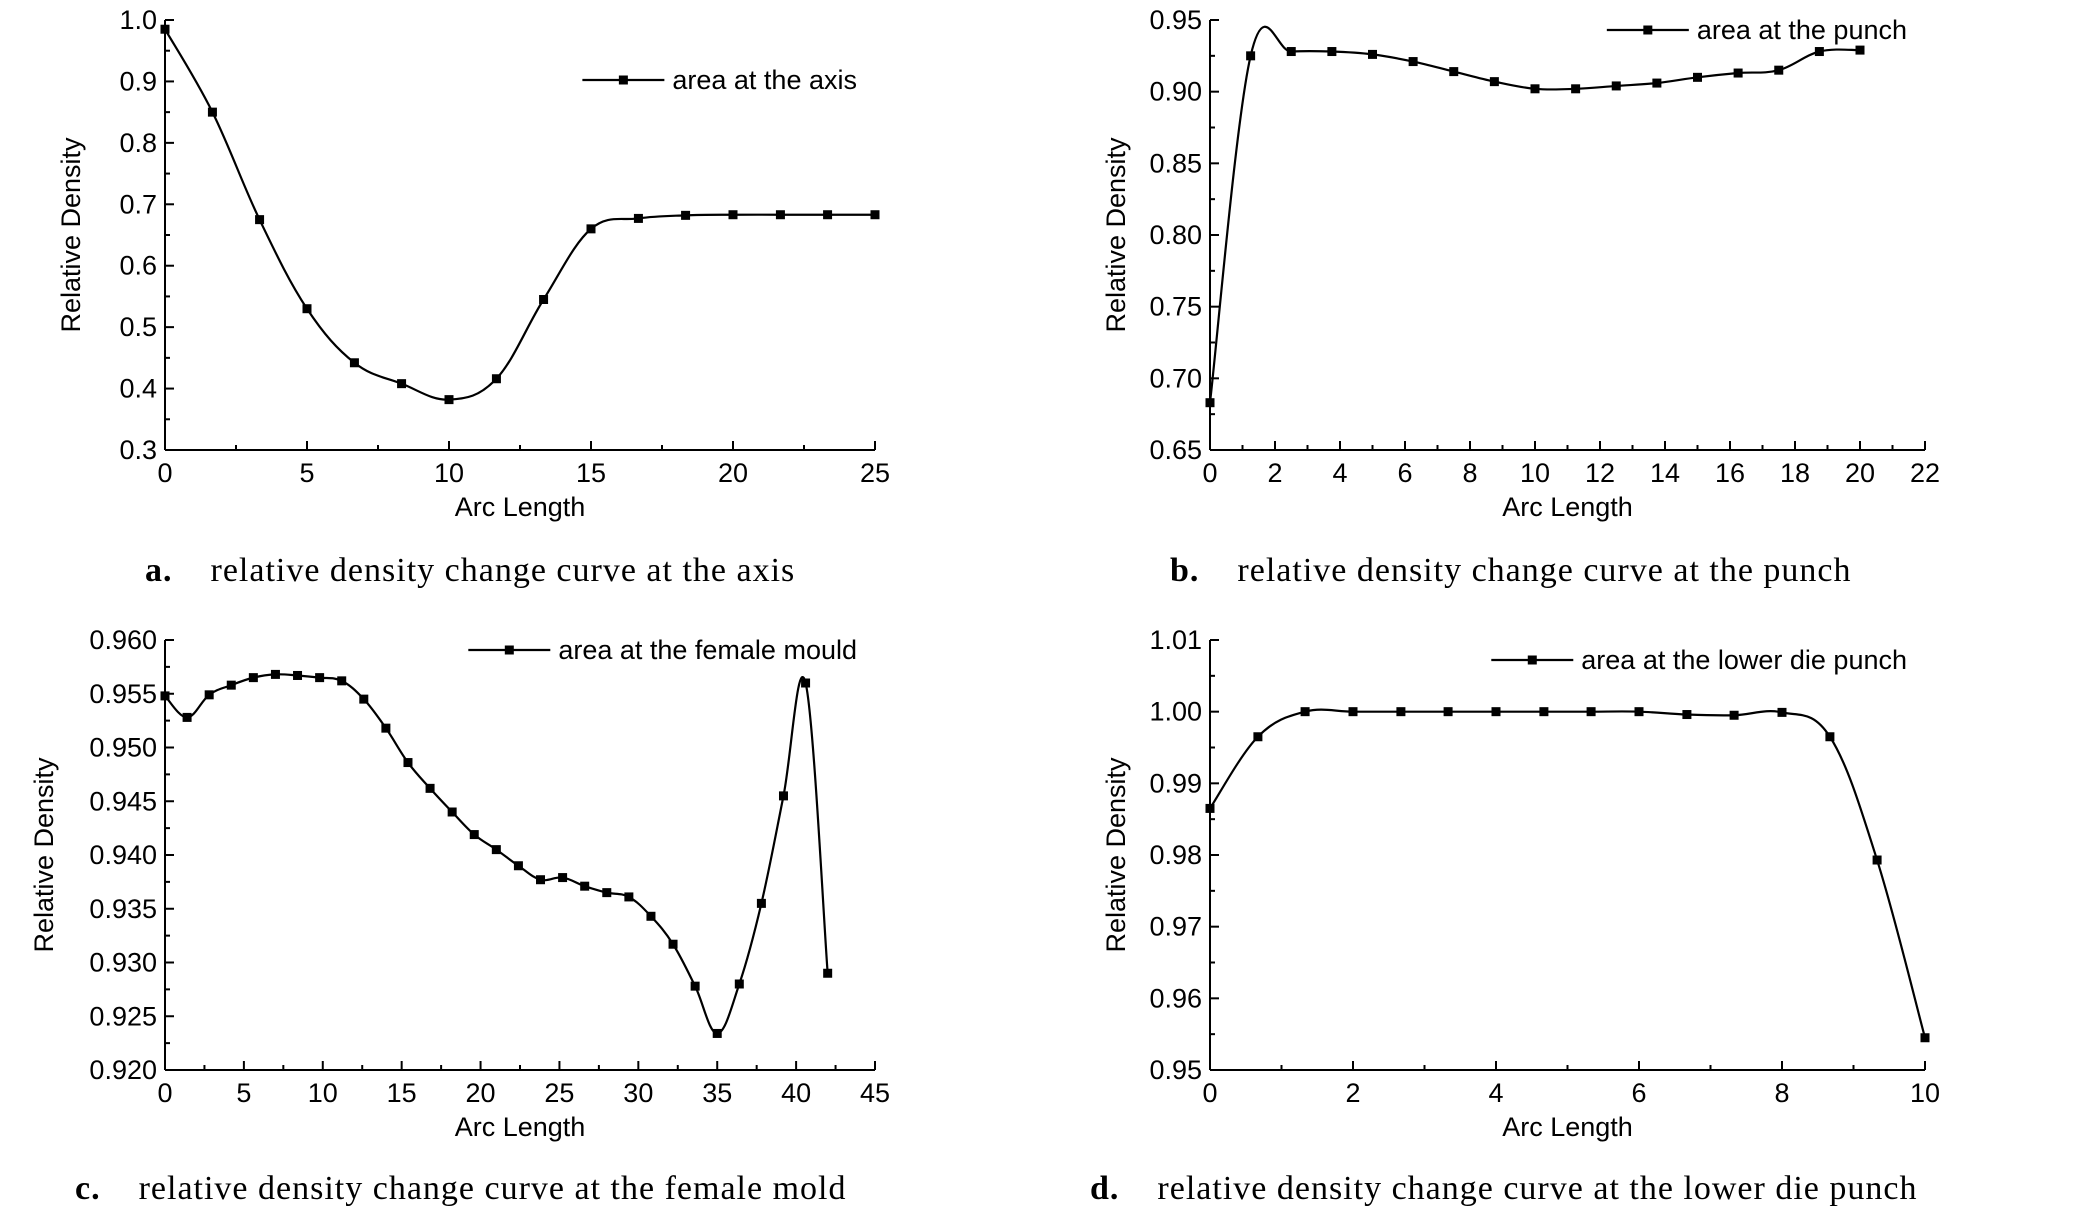  What do you see at coordinates (1600, 473) in the screenshot?
I see `x-tick-label: 12` at bounding box center [1600, 473].